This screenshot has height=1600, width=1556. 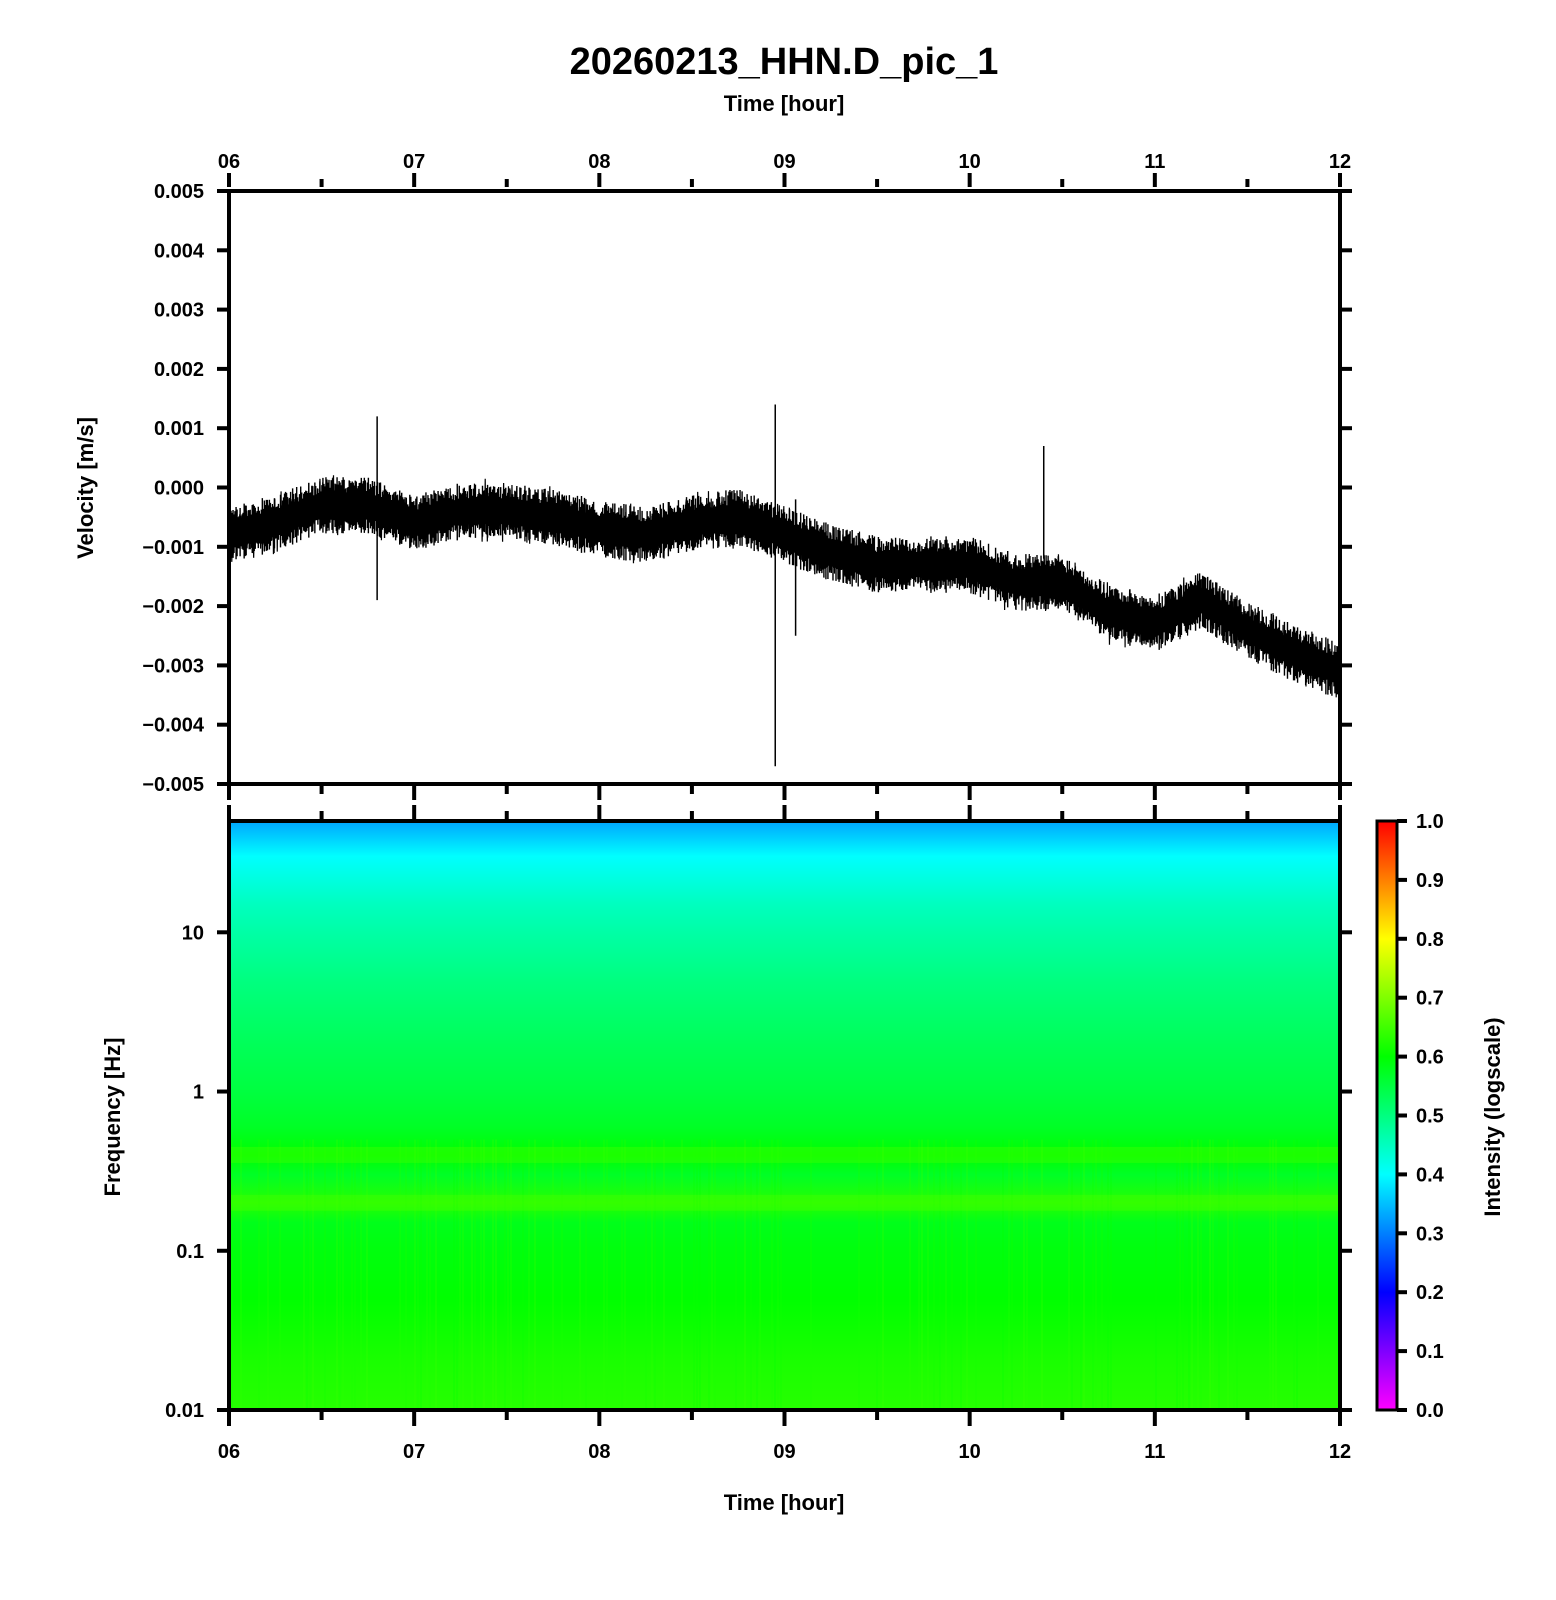 I want to click on bottom-axis-label: Time [hour], so click(x=784, y=1502).